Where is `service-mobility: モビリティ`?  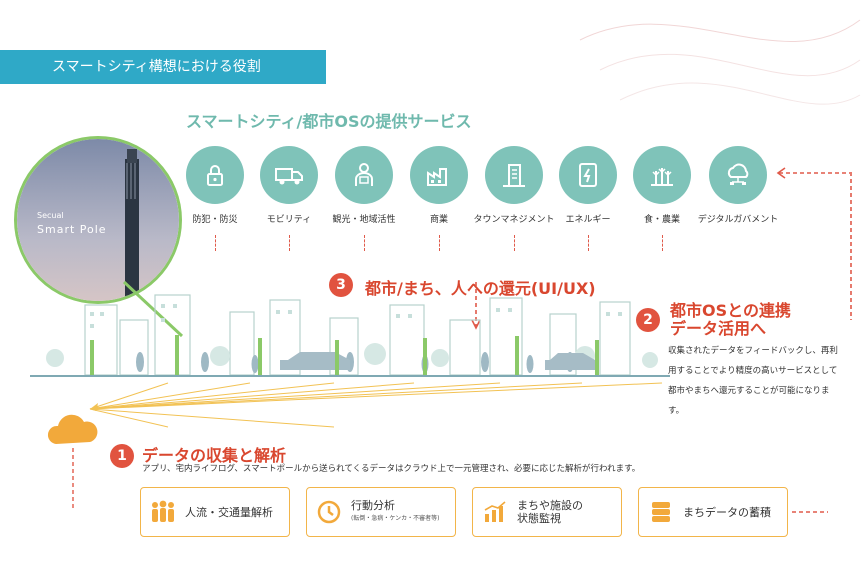
service-mobility: モビリティ is located at coordinates (289, 198).